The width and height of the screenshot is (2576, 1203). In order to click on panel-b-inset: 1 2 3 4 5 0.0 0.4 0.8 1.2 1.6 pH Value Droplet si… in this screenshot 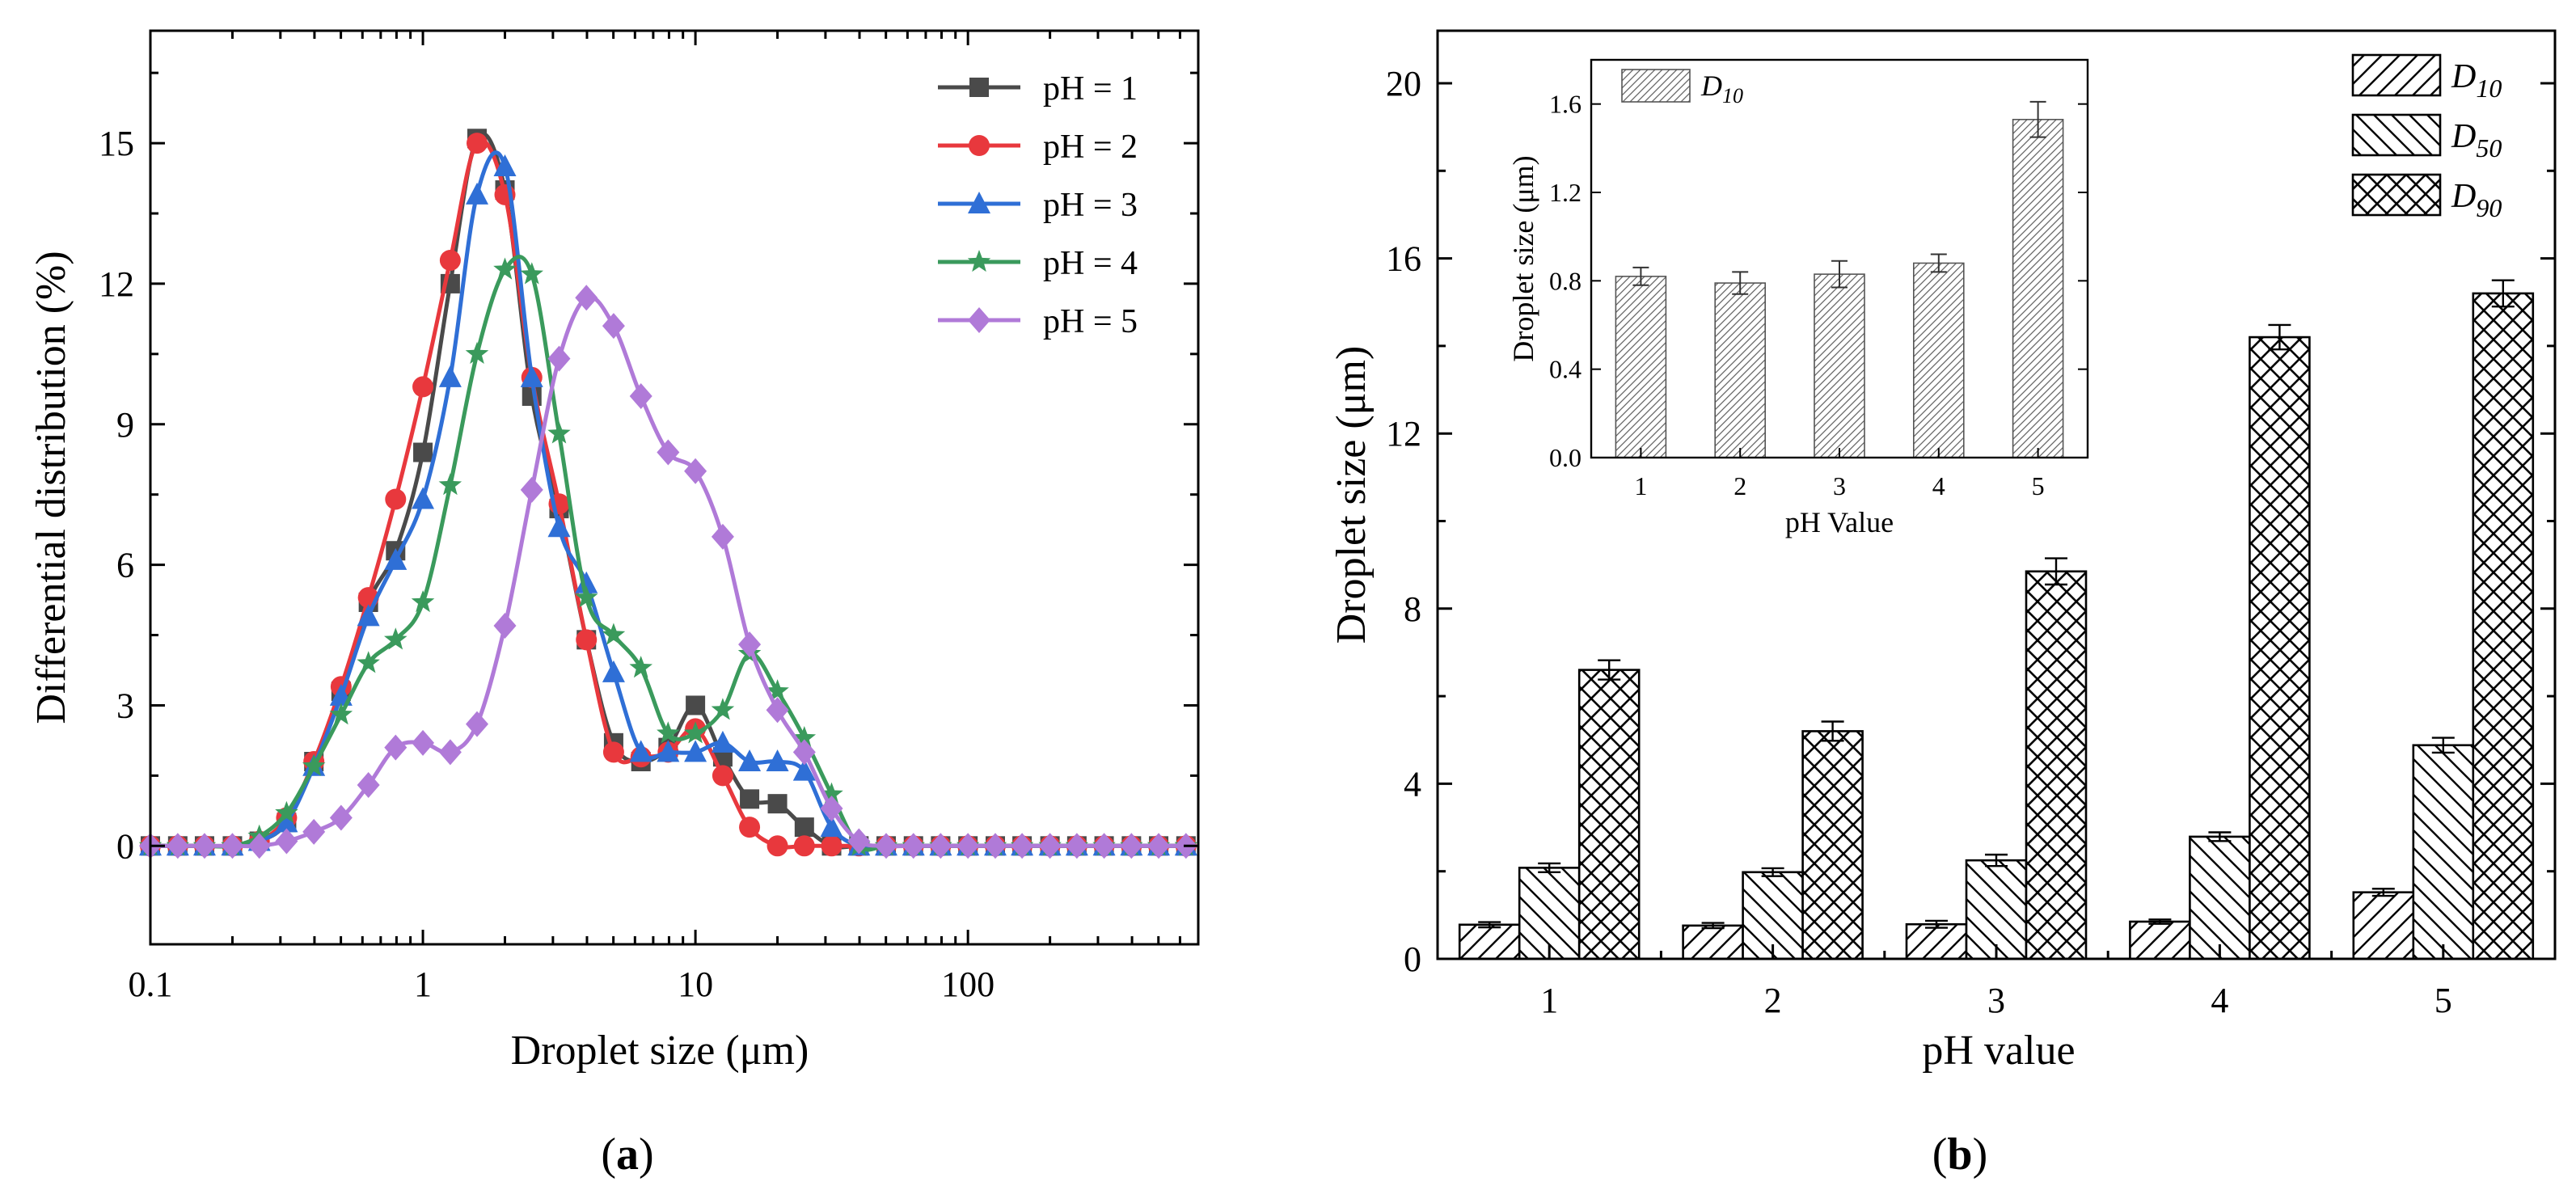, I will do `click(1798, 298)`.